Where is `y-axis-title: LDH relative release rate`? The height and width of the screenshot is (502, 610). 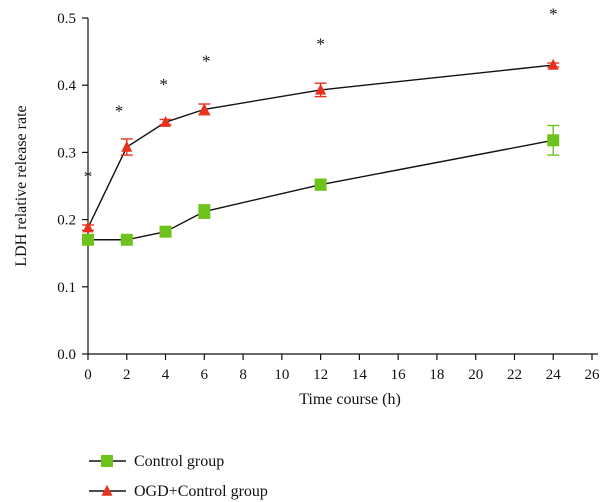
y-axis-title: LDH relative release rate is located at coordinates (21, 185).